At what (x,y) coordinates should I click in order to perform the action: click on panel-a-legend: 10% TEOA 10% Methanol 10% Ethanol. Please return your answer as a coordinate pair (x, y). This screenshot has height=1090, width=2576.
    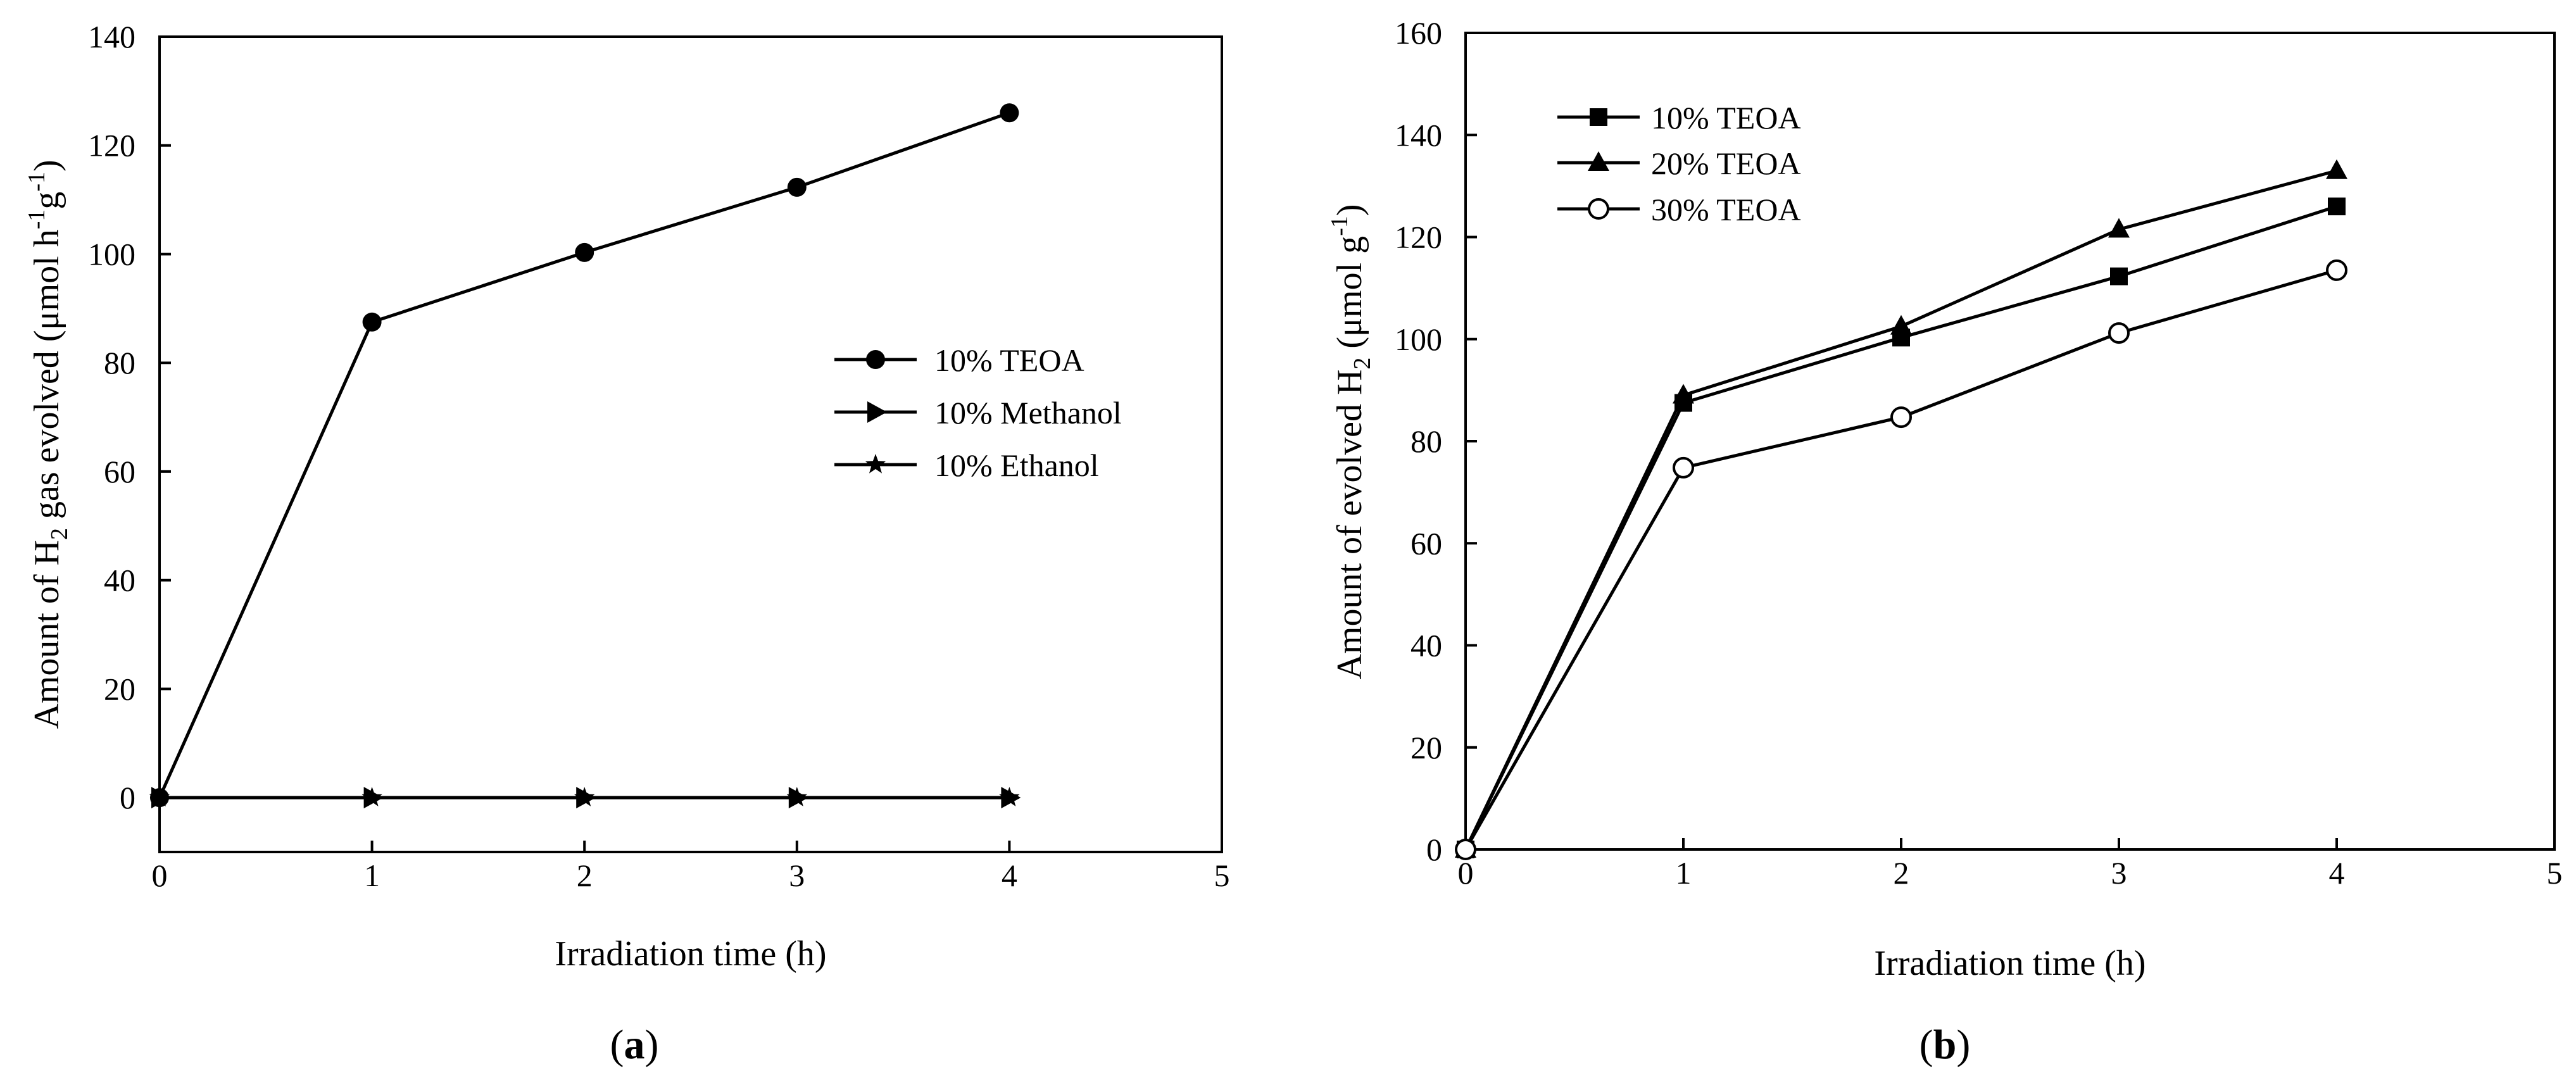
    Looking at the image, I should click on (978, 412).